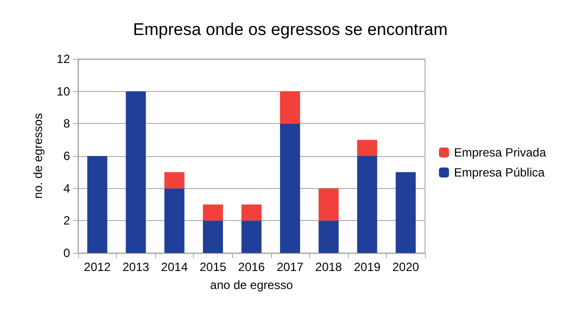  I want to click on x-tick-label: 2018, so click(328, 267).